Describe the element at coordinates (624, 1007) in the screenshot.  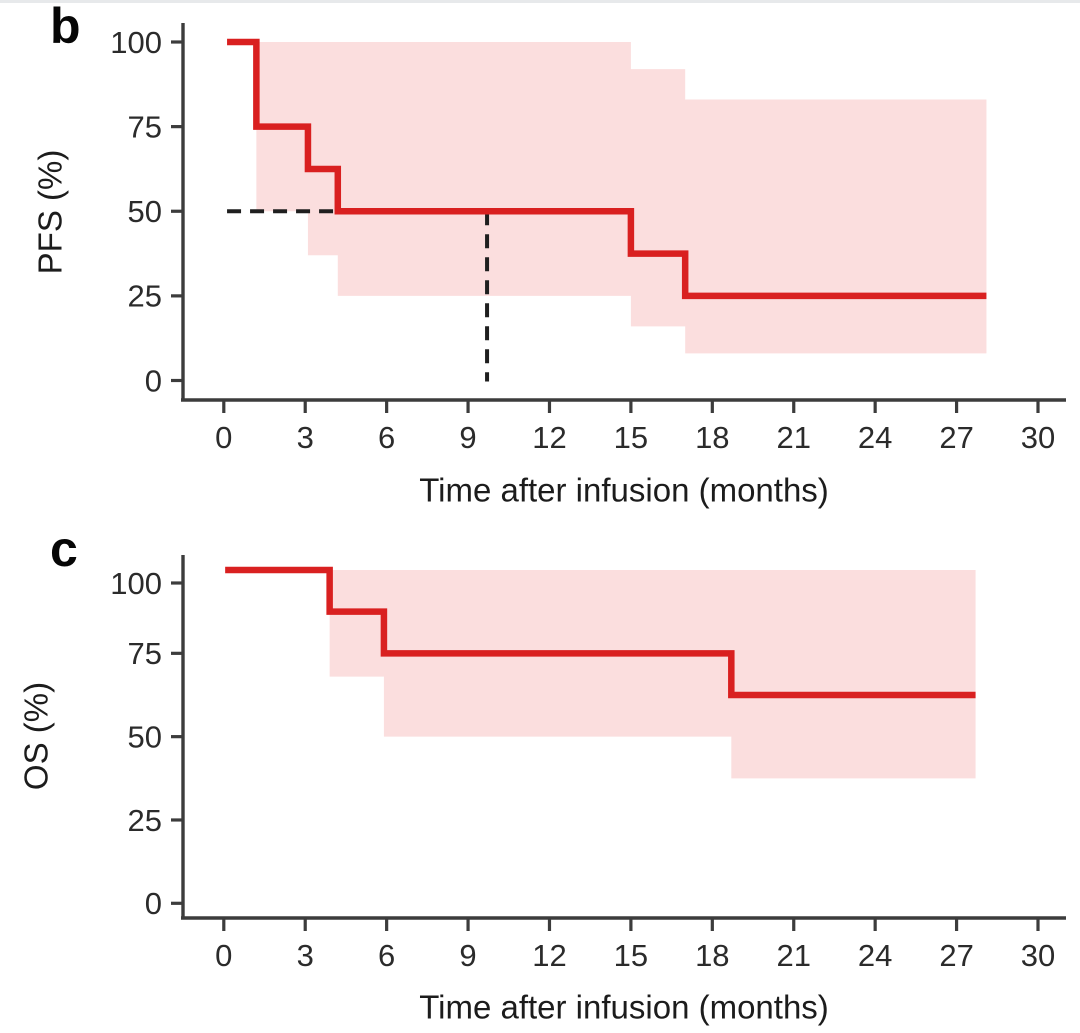
I see `os-x-axis-label: Time after infusion (months)` at that location.